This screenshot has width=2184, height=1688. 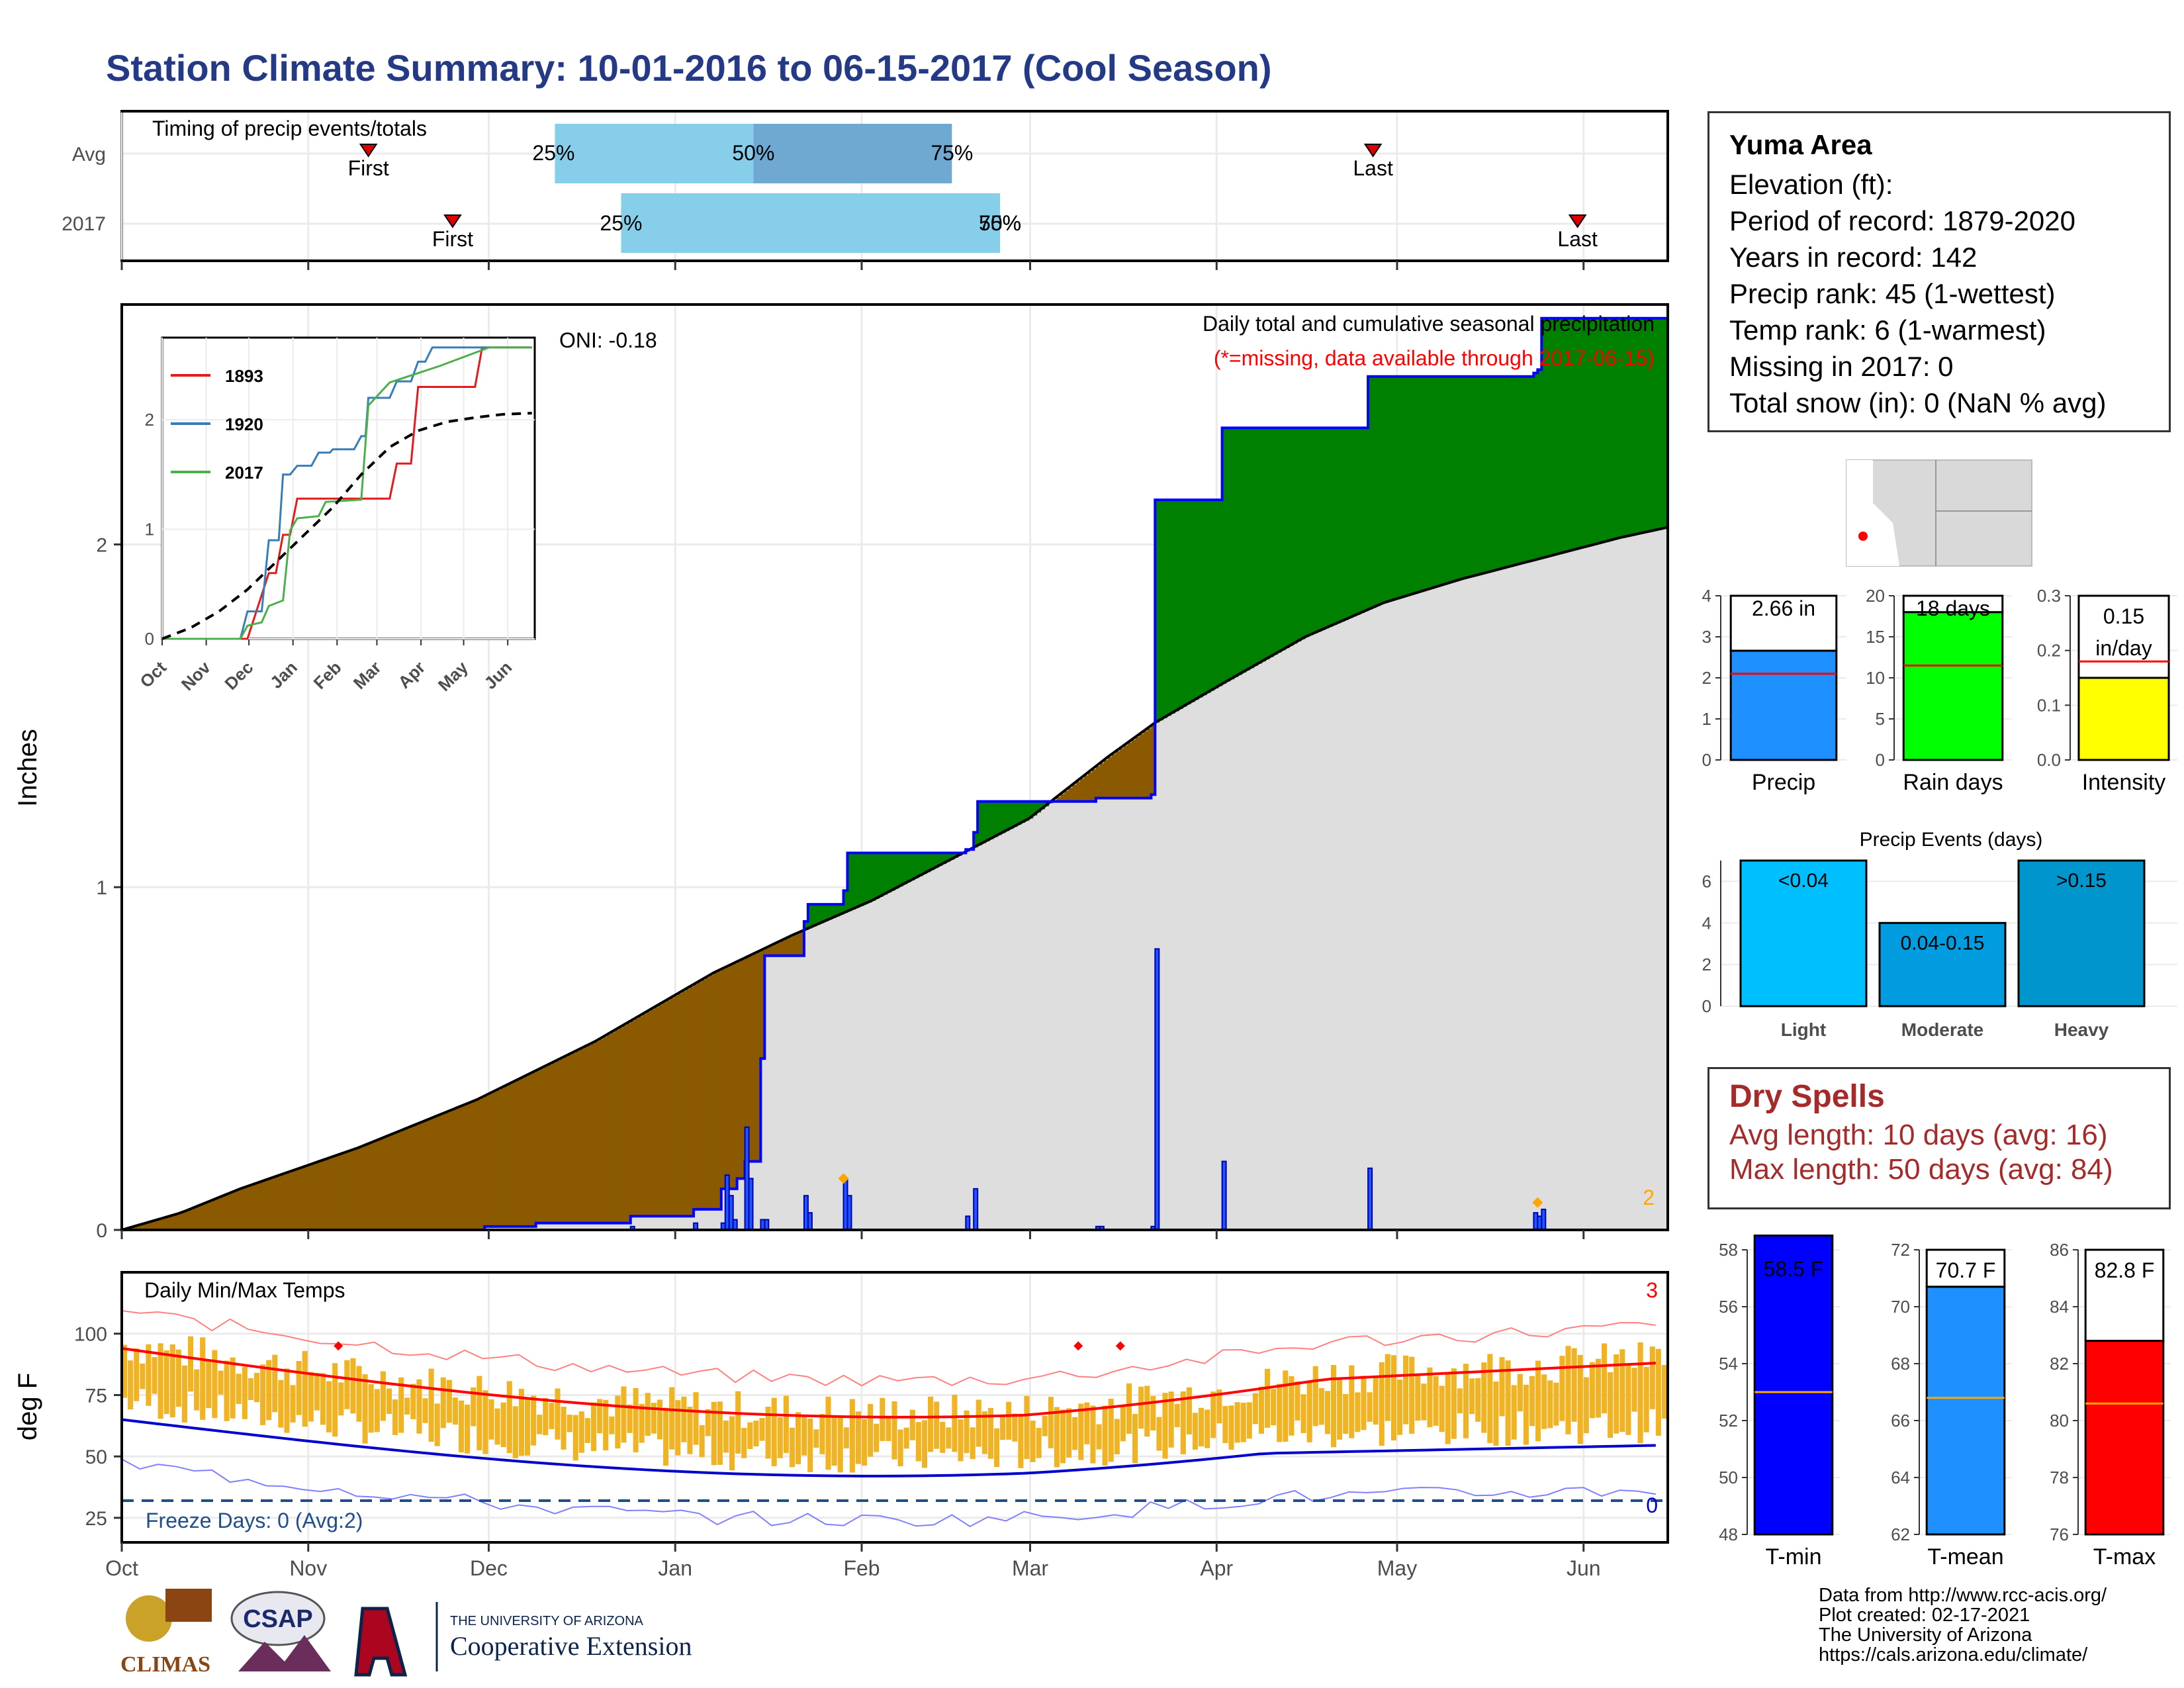 I want to click on tmean-summary-ytick-label: 68, so click(x=1900, y=1364).